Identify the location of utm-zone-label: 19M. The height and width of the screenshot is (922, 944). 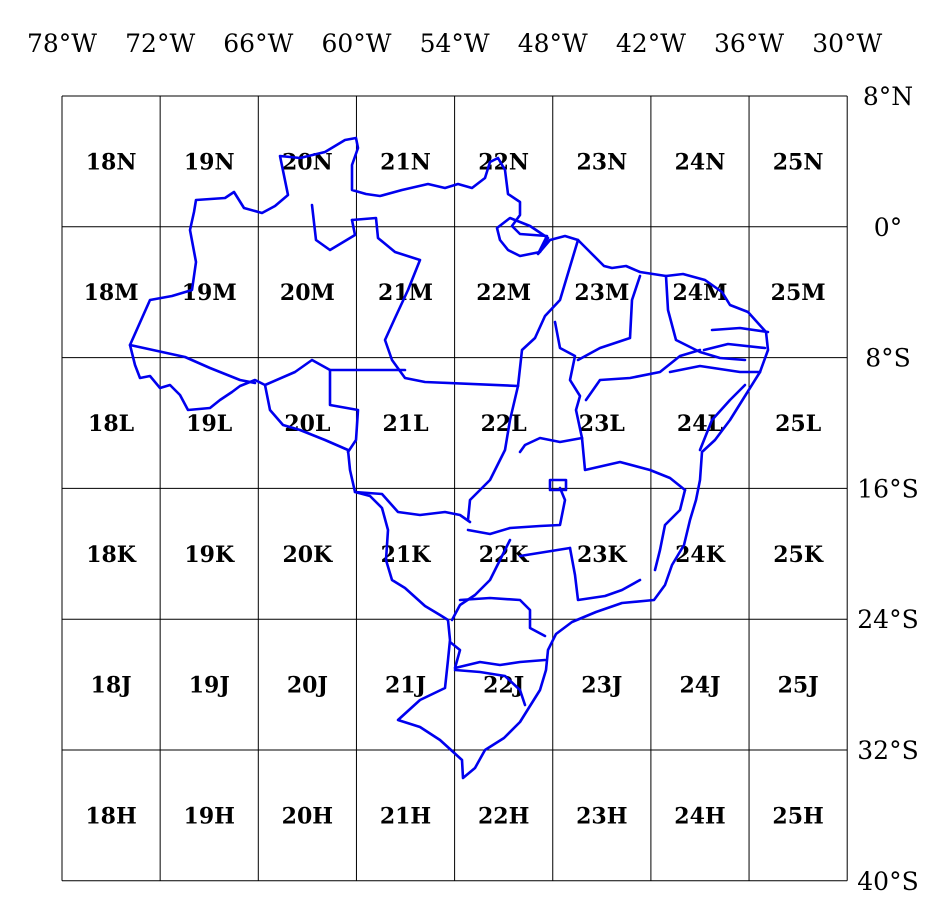
(209, 293).